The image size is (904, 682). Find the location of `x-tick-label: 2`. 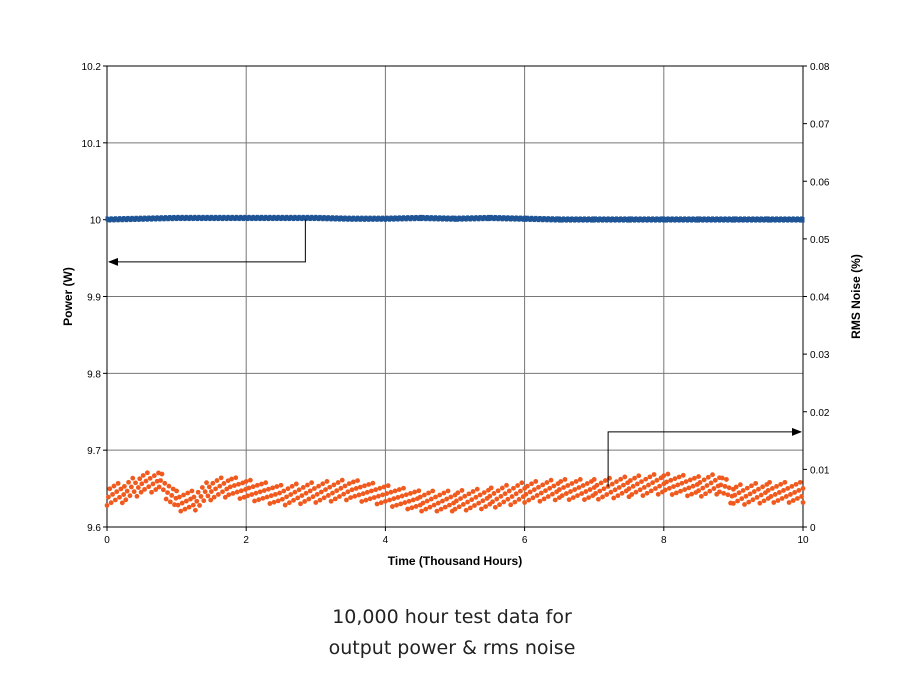

x-tick-label: 2 is located at coordinates (246, 540).